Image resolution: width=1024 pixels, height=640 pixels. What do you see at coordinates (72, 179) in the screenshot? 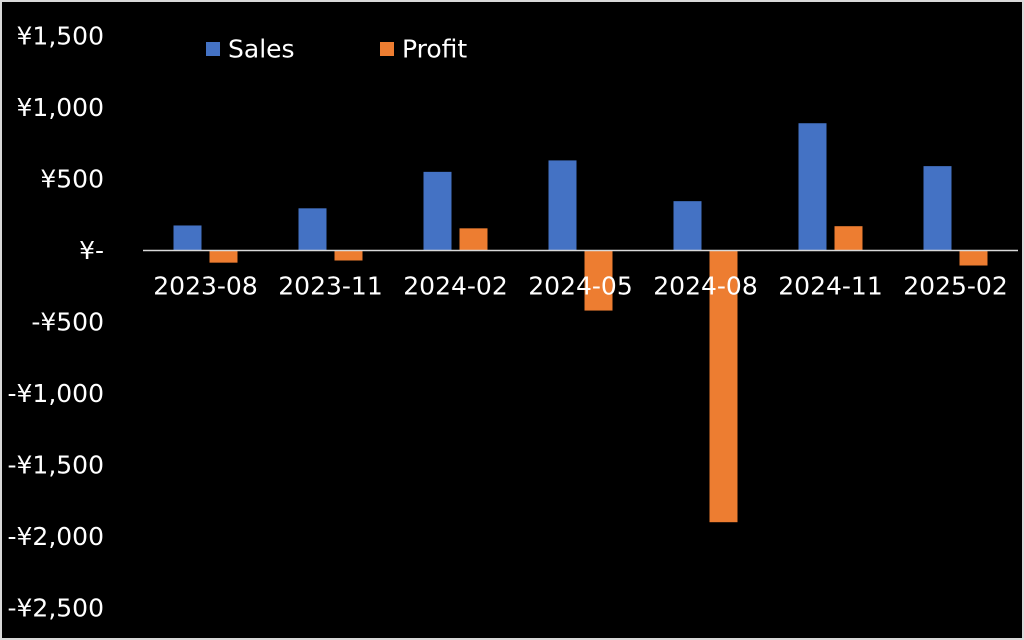
I see `y-tick-label: ¥500` at bounding box center [72, 179].